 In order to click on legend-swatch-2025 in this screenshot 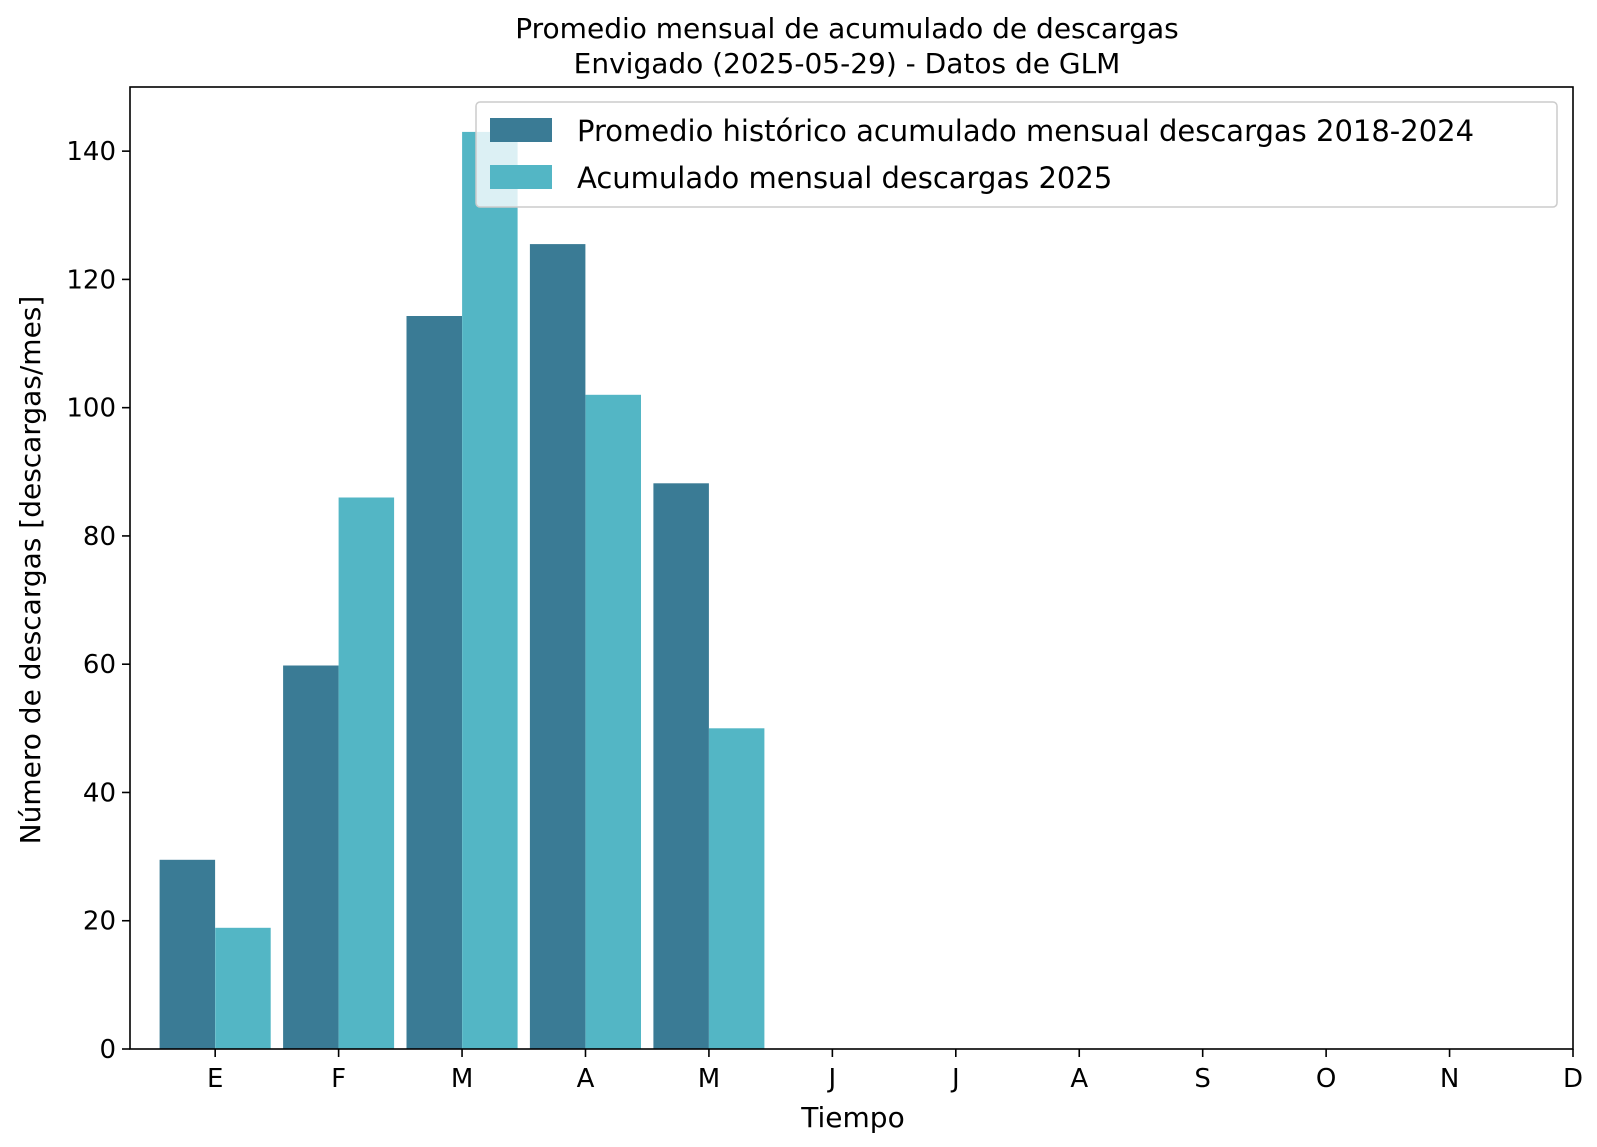, I will do `click(521, 177)`.